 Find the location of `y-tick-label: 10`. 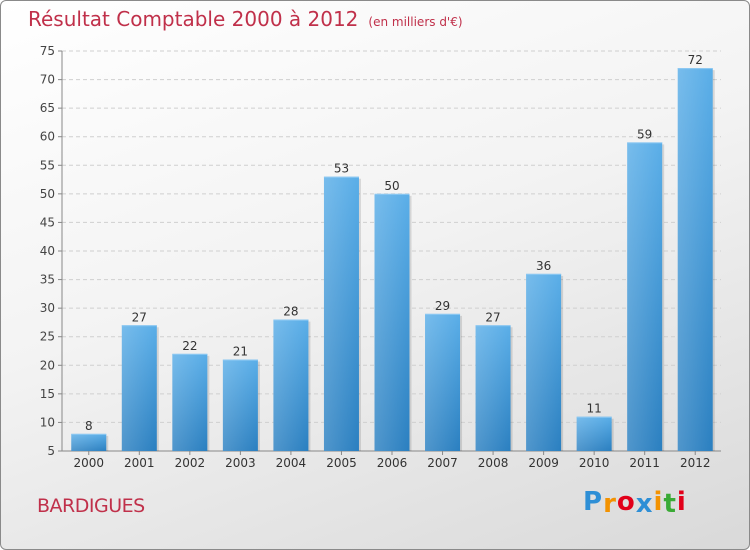

y-tick-label: 10 is located at coordinates (47, 422).